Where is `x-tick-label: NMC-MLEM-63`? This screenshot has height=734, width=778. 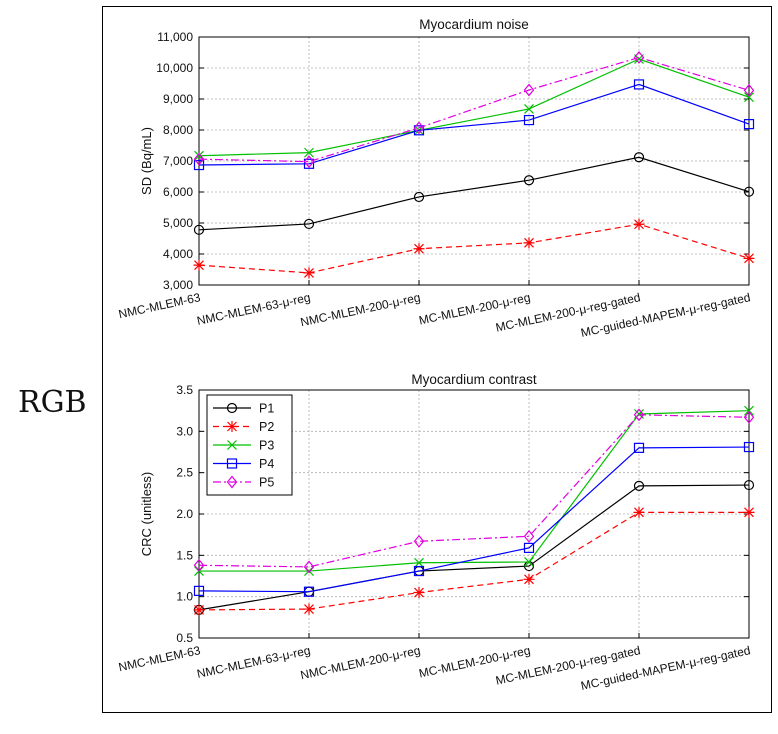 x-tick-label: NMC-MLEM-63 is located at coordinates (159, 305).